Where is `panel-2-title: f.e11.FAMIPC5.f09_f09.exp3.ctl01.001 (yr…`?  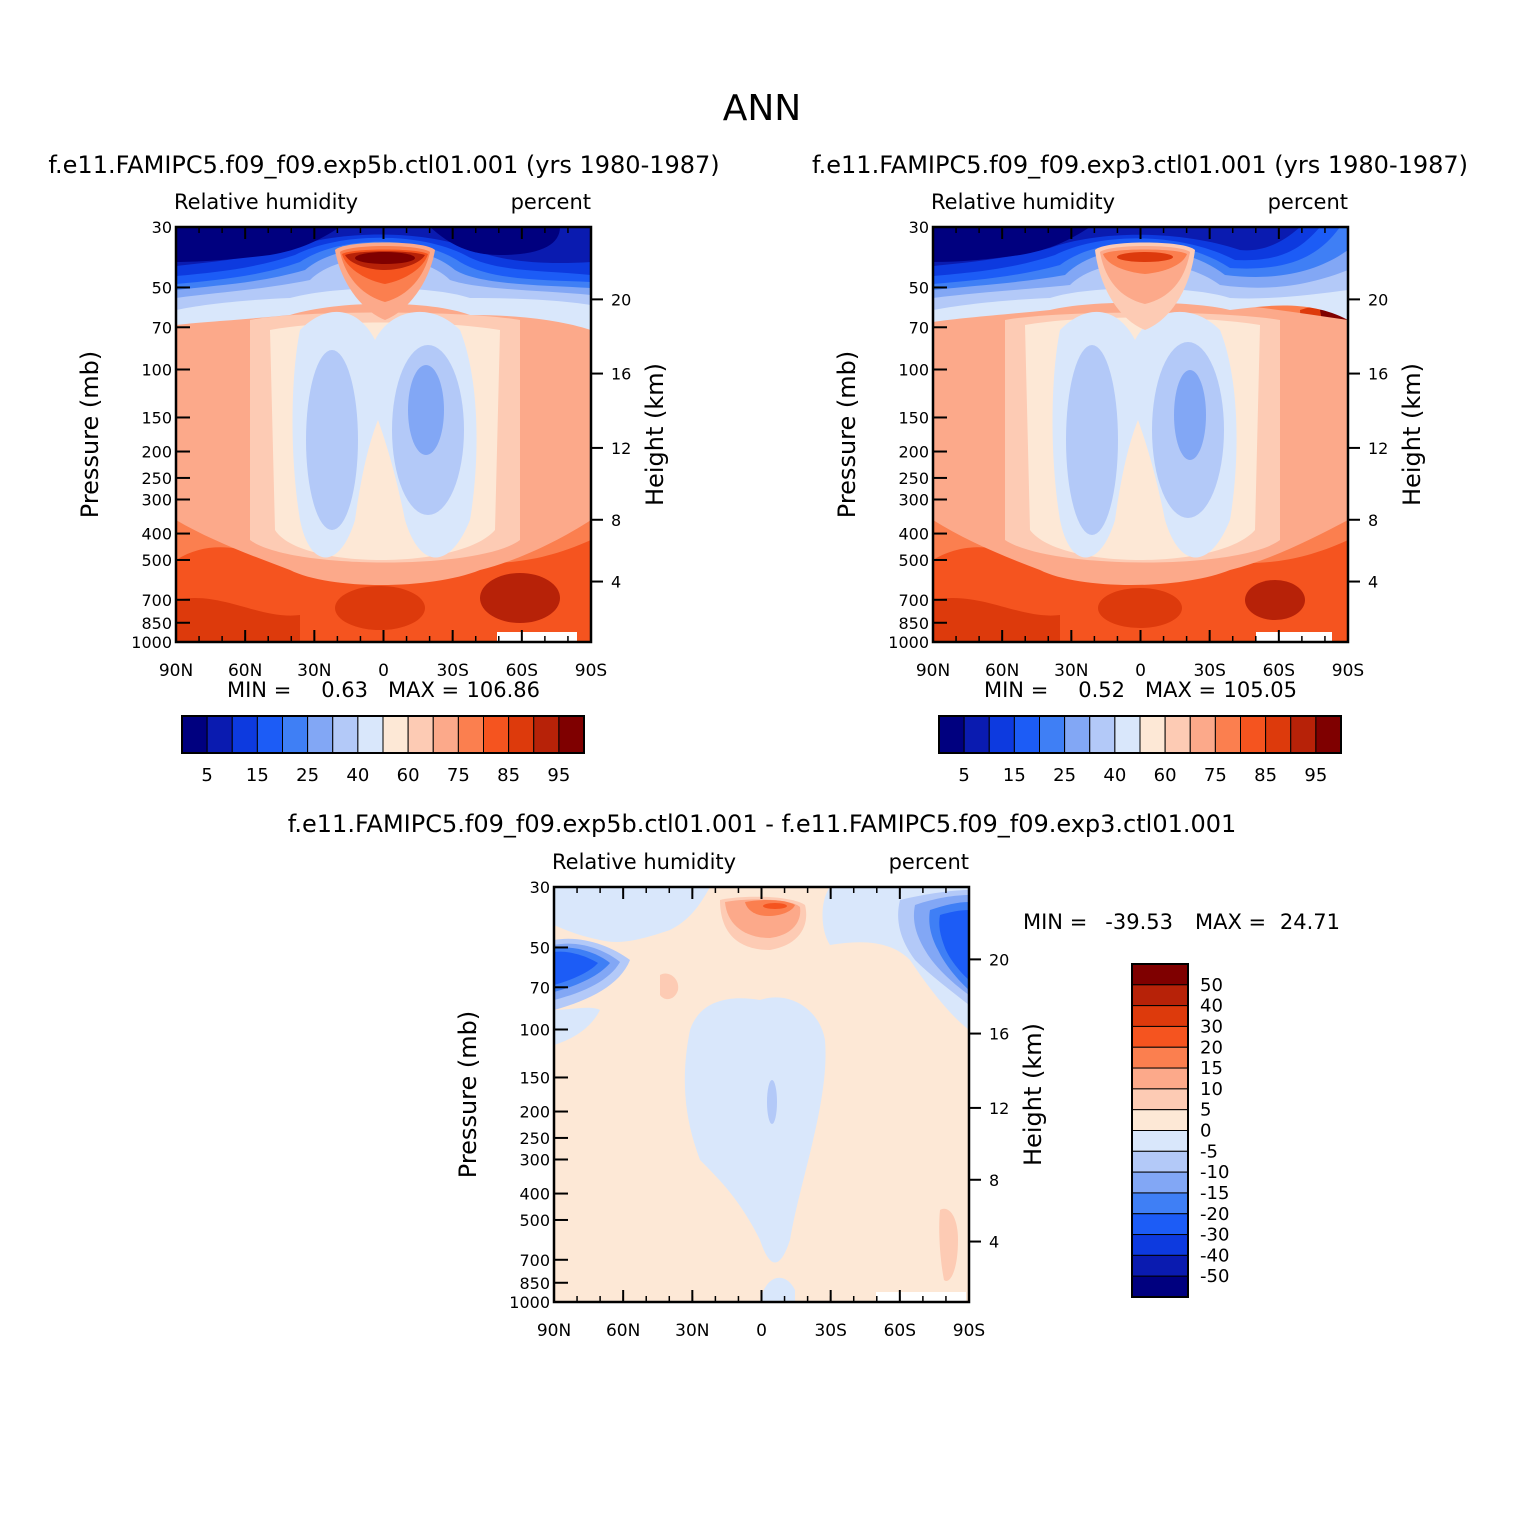 panel-2-title: f.e11.FAMIPC5.f09_f09.exp3.ctl01.001 (yr… is located at coordinates (1140, 165).